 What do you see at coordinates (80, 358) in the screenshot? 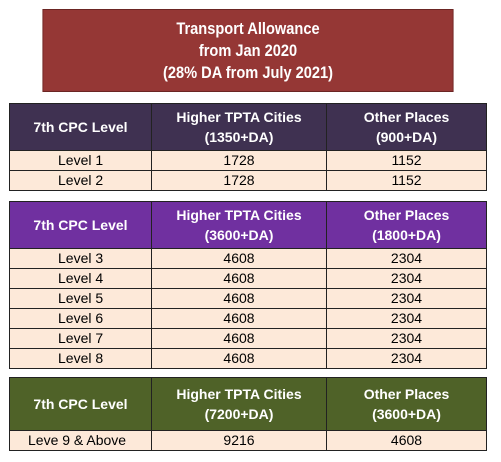
I see `level-cell: Level 8` at bounding box center [80, 358].